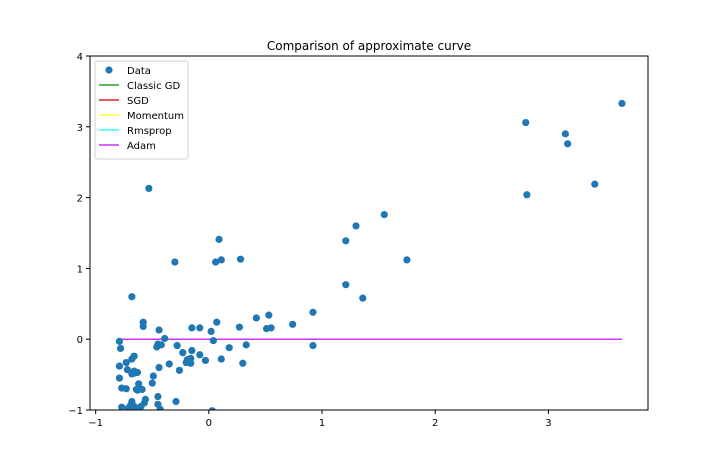  Describe the element at coordinates (155, 116) in the screenshot. I see `legend-label-momentum: Momentum` at that location.